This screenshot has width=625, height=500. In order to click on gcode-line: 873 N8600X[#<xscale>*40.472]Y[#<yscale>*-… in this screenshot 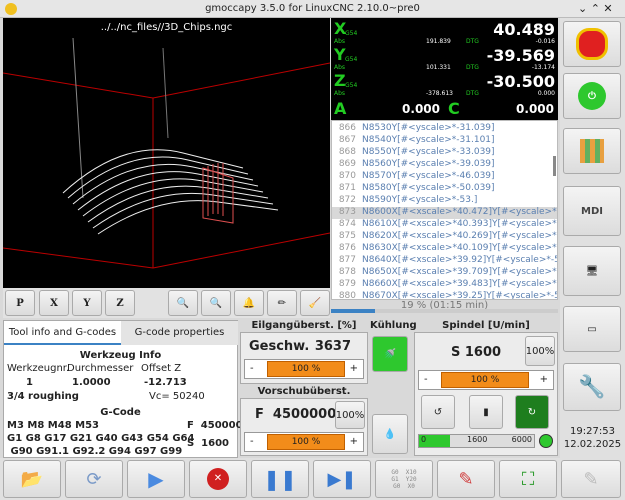, I will do `click(444, 213)`.